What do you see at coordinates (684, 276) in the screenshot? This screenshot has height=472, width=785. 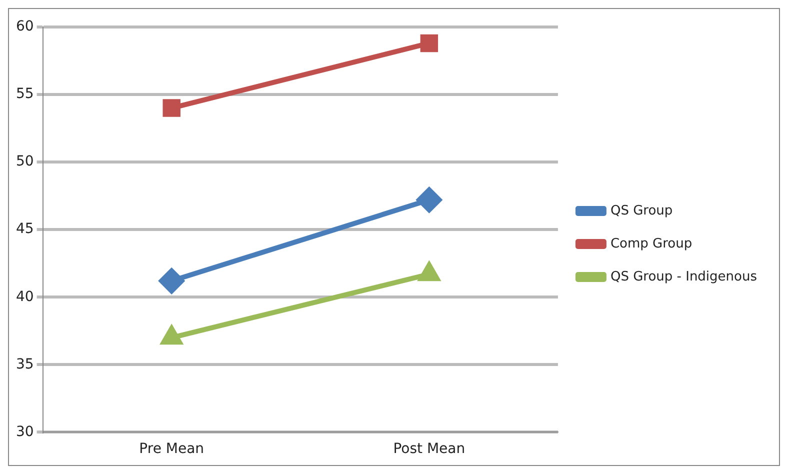 I see `legend-label: QS Group - Indigenous` at bounding box center [684, 276].